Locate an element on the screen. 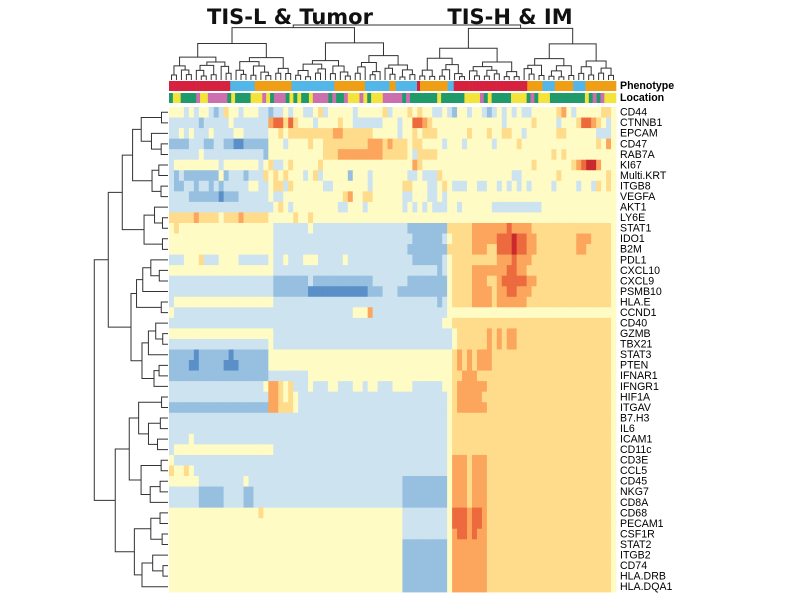  row-label: EPCAM is located at coordinates (639, 134).